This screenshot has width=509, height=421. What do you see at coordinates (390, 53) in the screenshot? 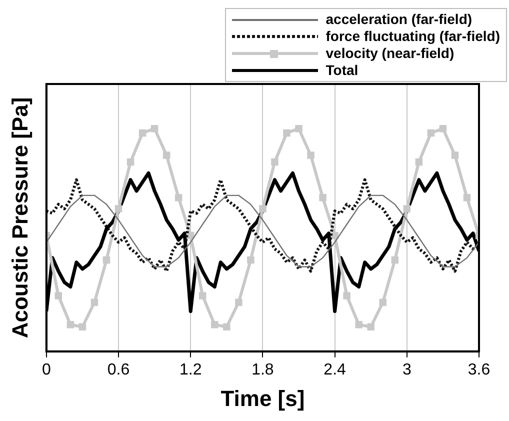
I see `legend-label: velocity (near-field)` at bounding box center [390, 53].